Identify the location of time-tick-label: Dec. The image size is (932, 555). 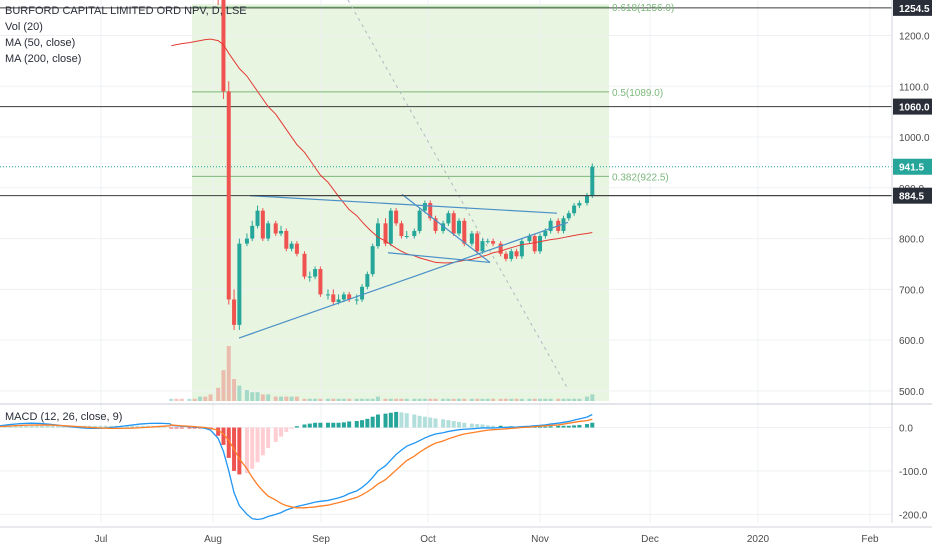
(650, 539).